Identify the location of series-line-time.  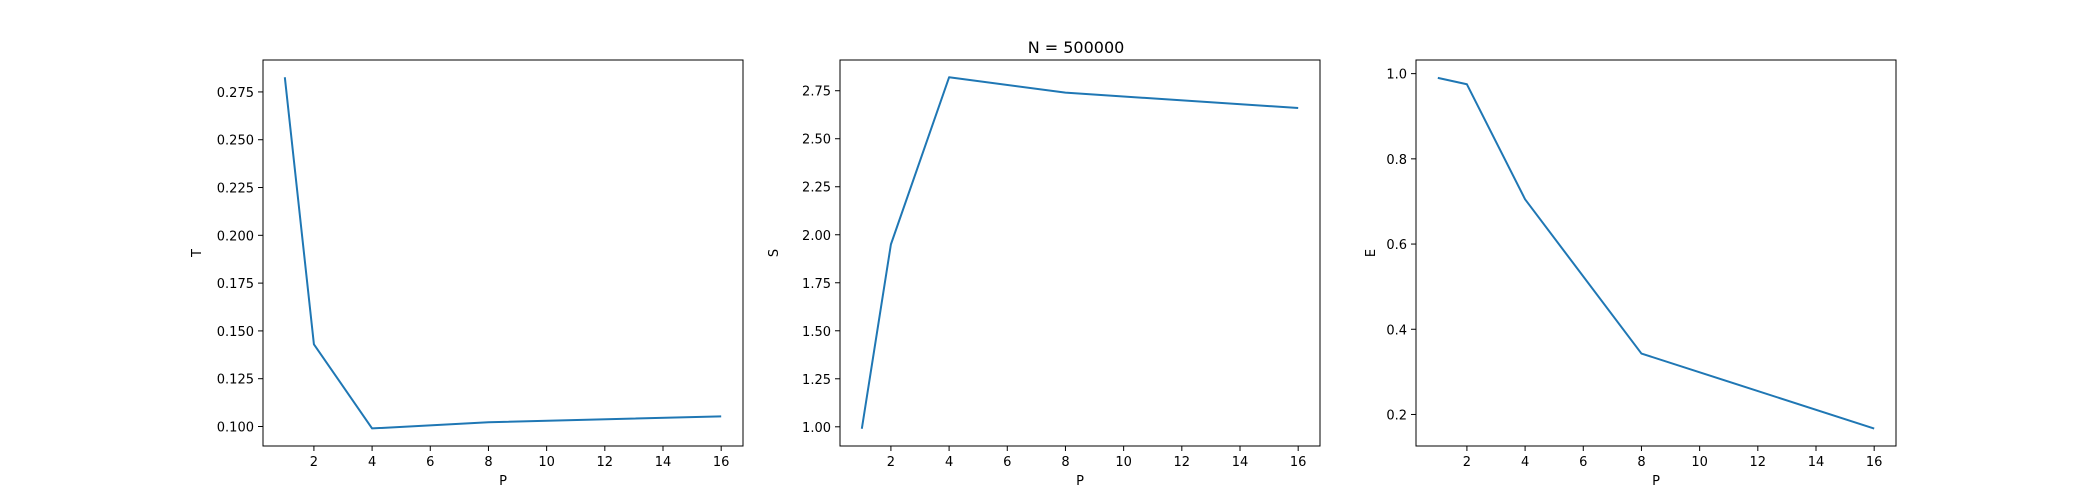
(502, 253).